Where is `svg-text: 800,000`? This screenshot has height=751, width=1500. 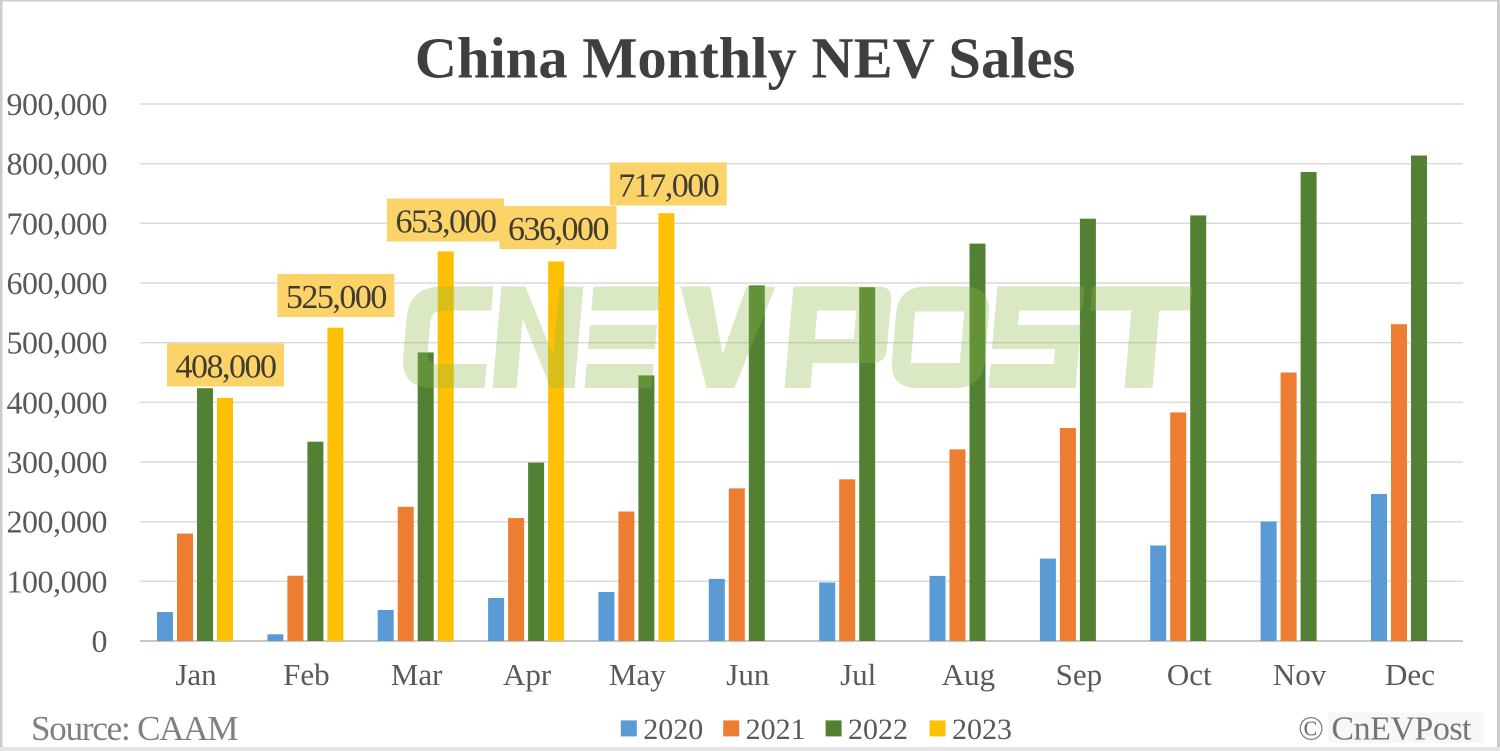
svg-text: 800,000 is located at coordinates (57, 164).